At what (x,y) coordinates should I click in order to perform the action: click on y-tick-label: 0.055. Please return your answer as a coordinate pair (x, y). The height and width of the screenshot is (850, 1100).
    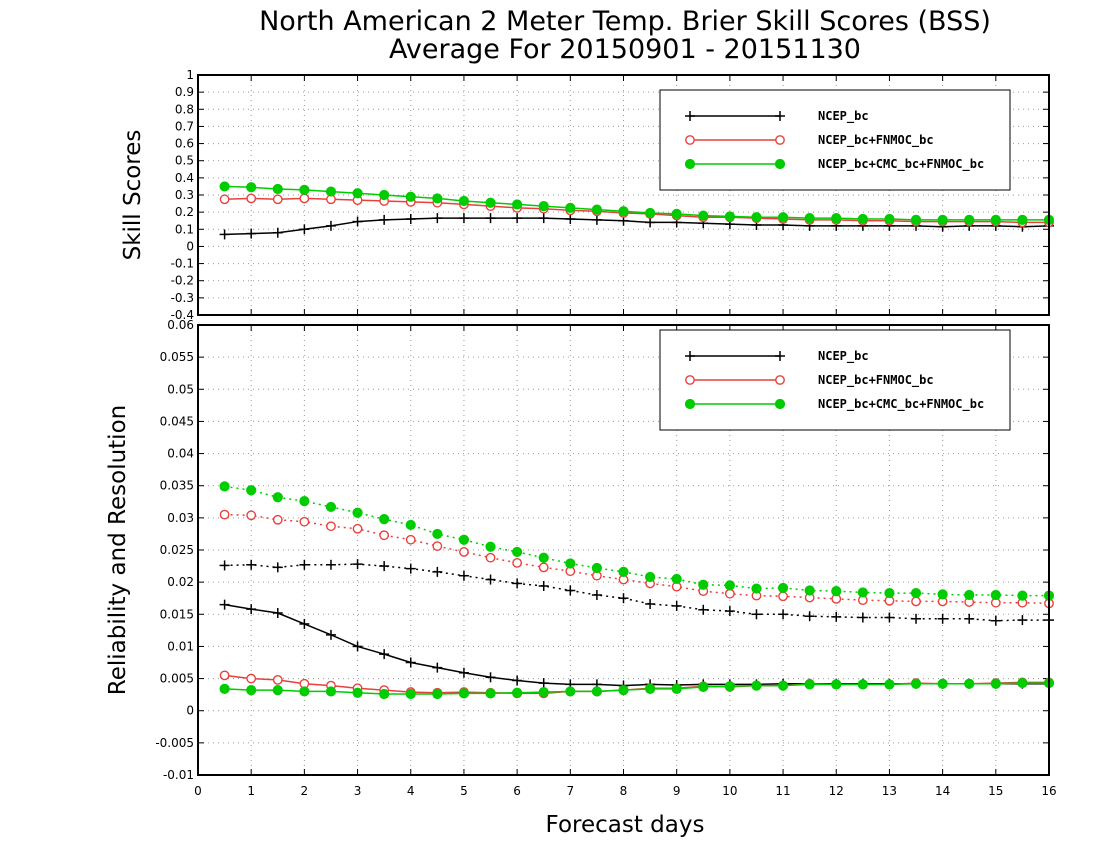
    Looking at the image, I should click on (177, 357).